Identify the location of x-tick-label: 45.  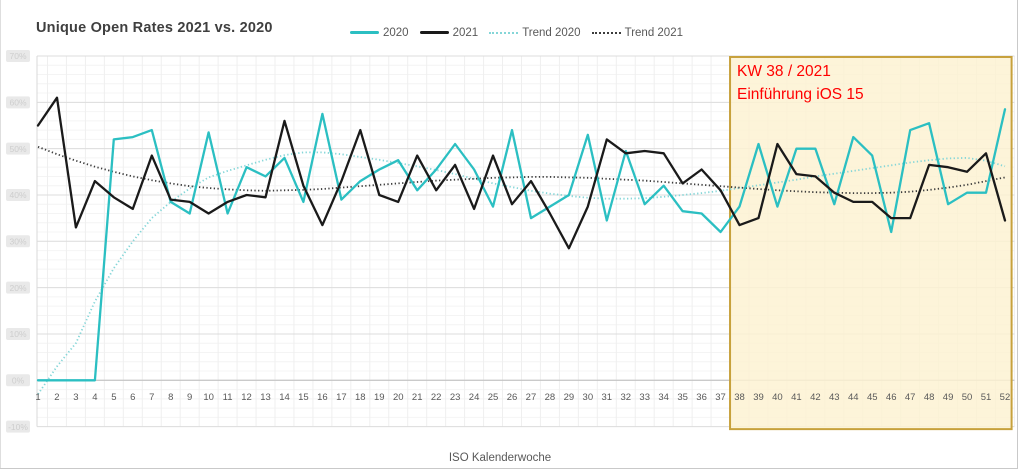
(872, 397).